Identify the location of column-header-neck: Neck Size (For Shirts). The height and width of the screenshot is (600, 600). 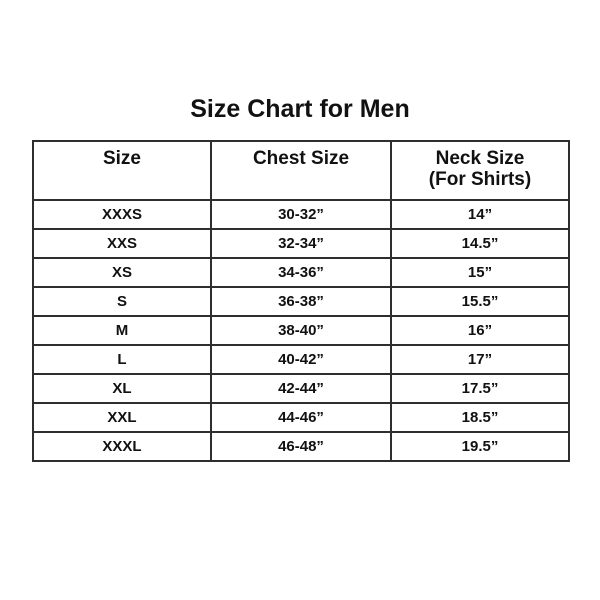
(480, 170).